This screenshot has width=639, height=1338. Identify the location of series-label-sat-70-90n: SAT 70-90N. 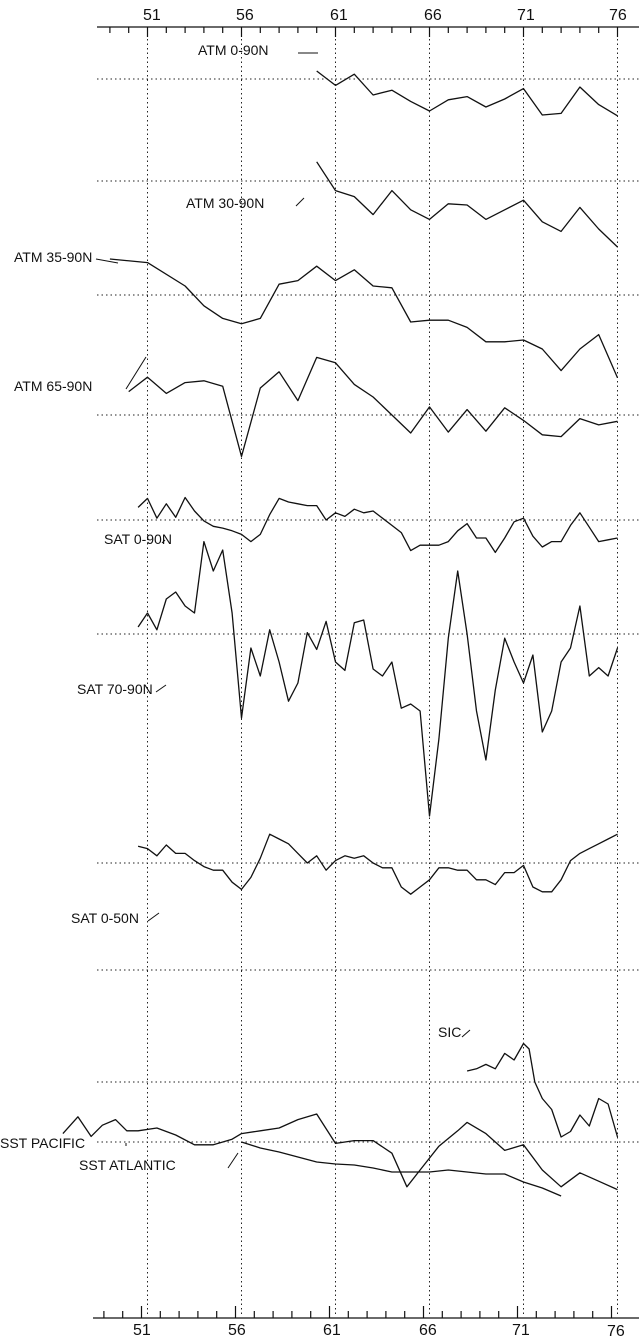
(115, 689).